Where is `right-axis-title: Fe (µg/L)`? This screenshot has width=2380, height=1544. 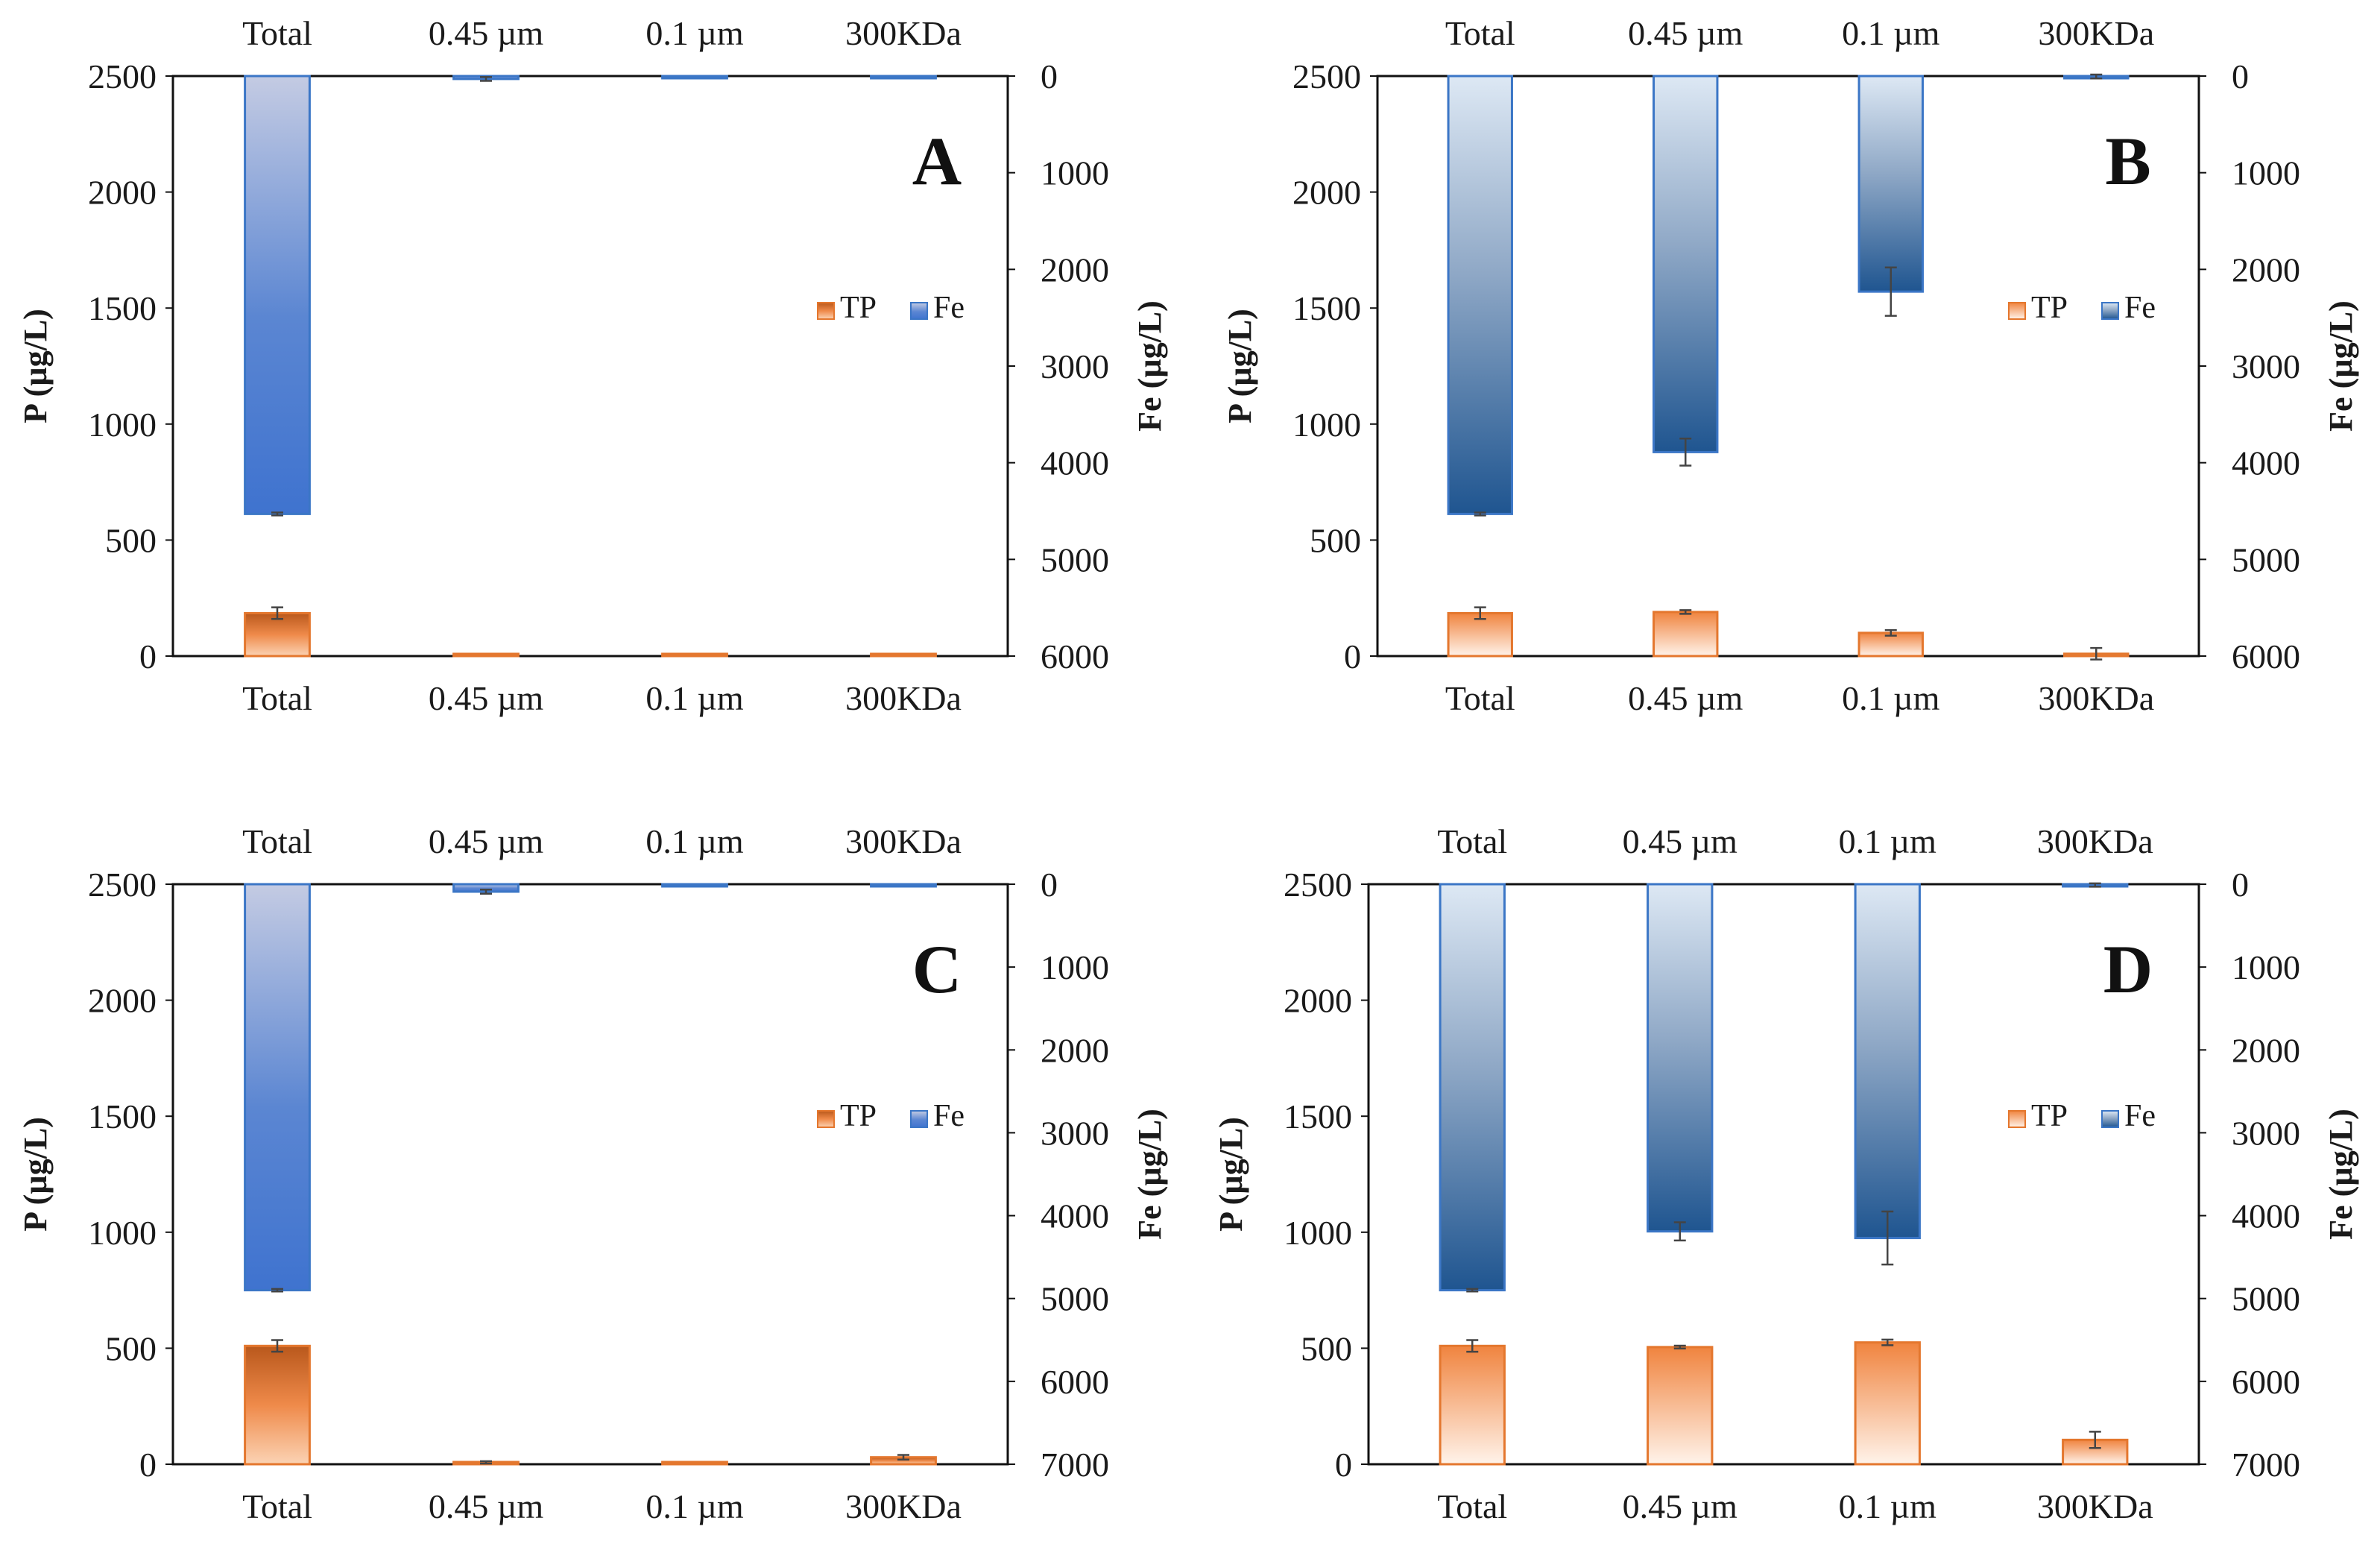 right-axis-title: Fe (µg/L) is located at coordinates (2341, 366).